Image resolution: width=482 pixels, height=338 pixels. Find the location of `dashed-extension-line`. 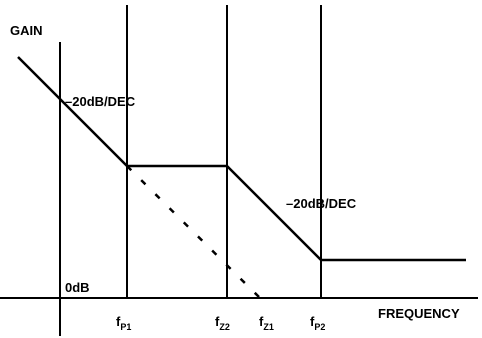

dashed-extension-line is located at coordinates (194, 233).